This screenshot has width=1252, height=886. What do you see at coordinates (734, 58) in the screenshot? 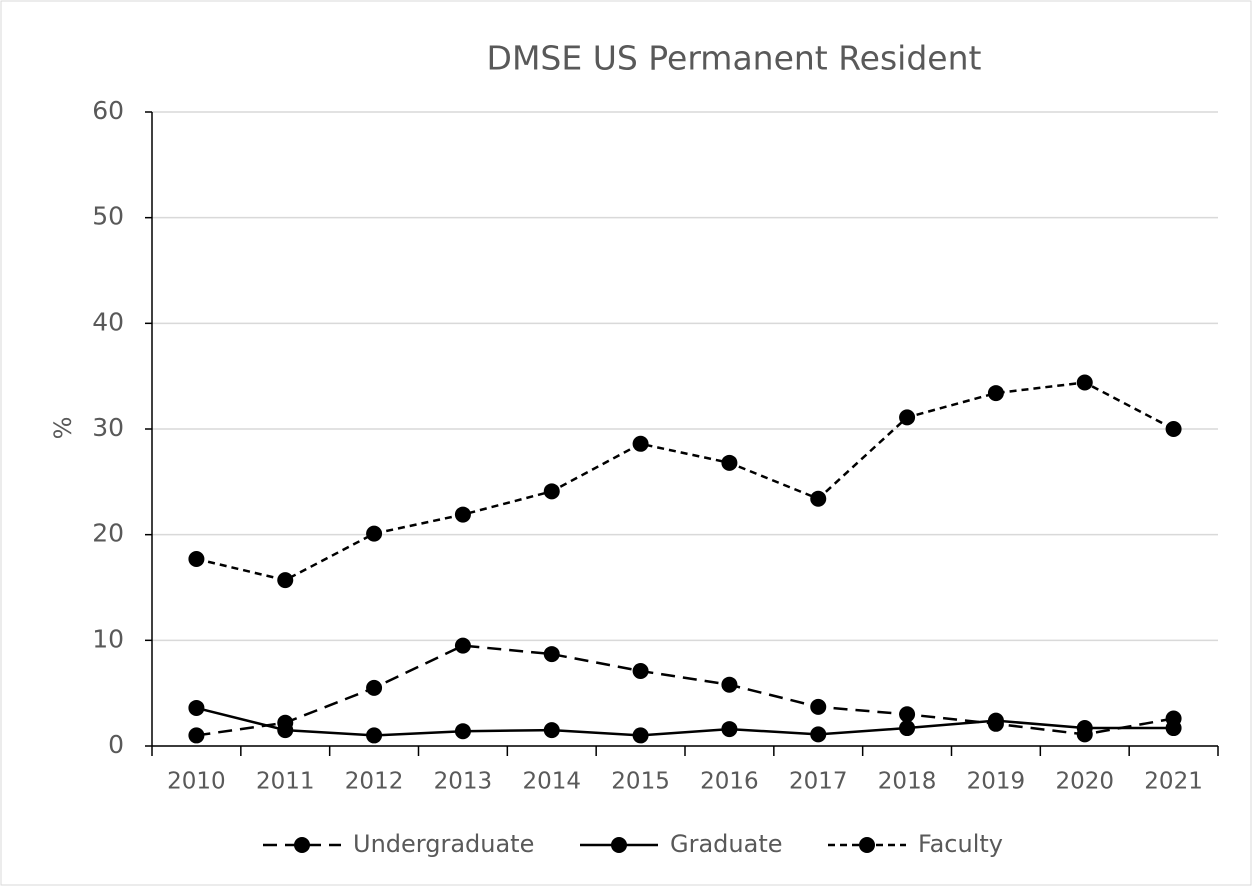
I see `chart-title: DMSE US Permanent Resident` at bounding box center [734, 58].